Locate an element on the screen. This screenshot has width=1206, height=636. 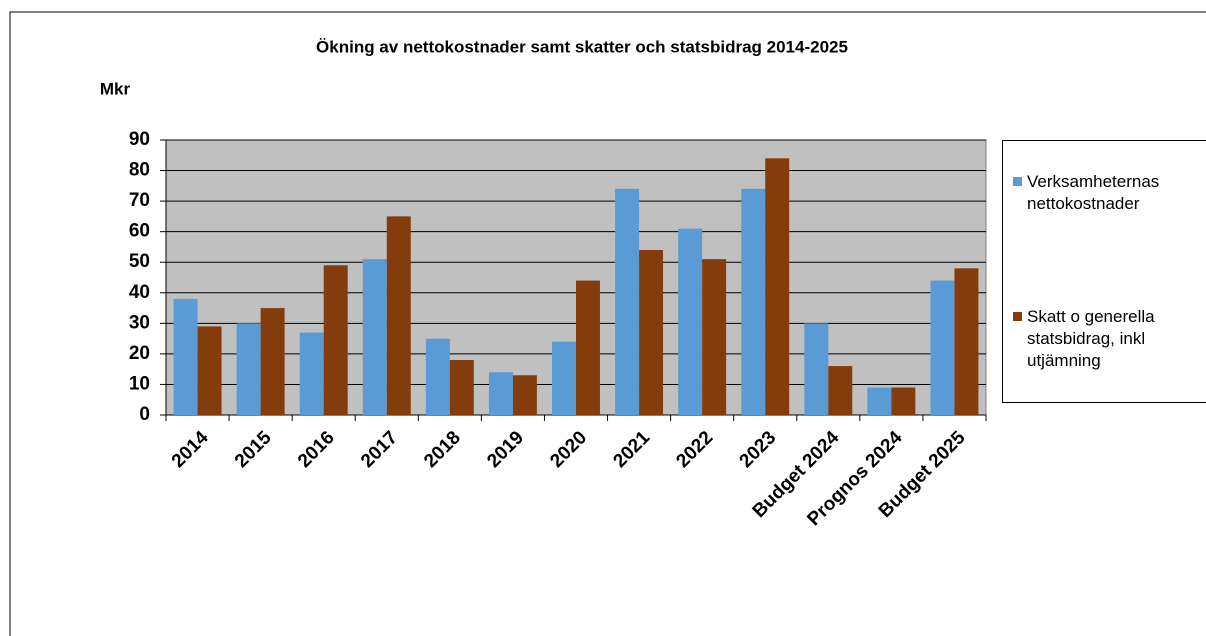
y-tick-label: 10 is located at coordinates (139, 383).